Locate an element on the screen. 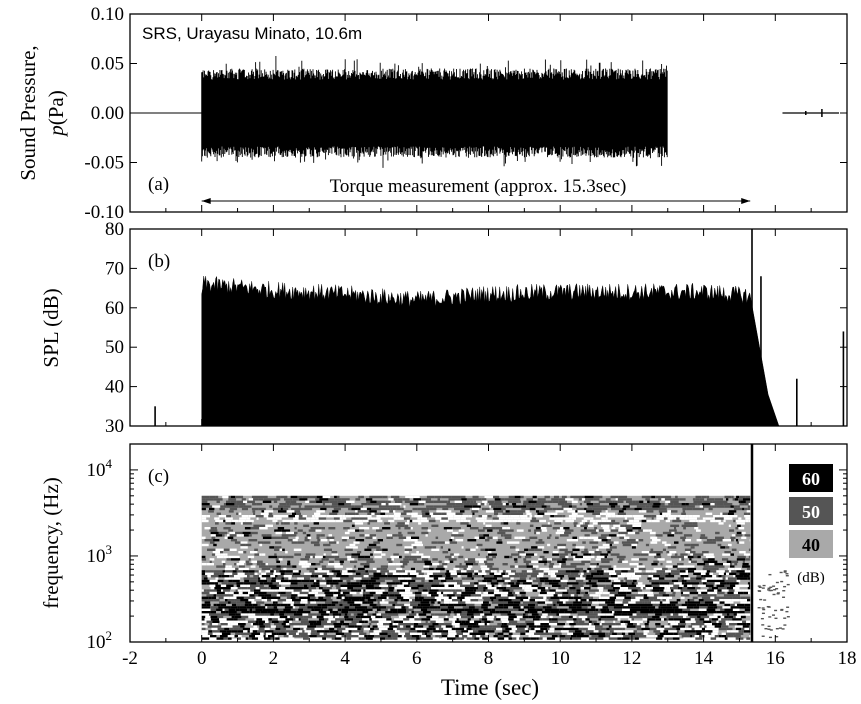 This screenshot has height=704, width=861. panel-c-residual-cell is located at coordinates (769, 590).